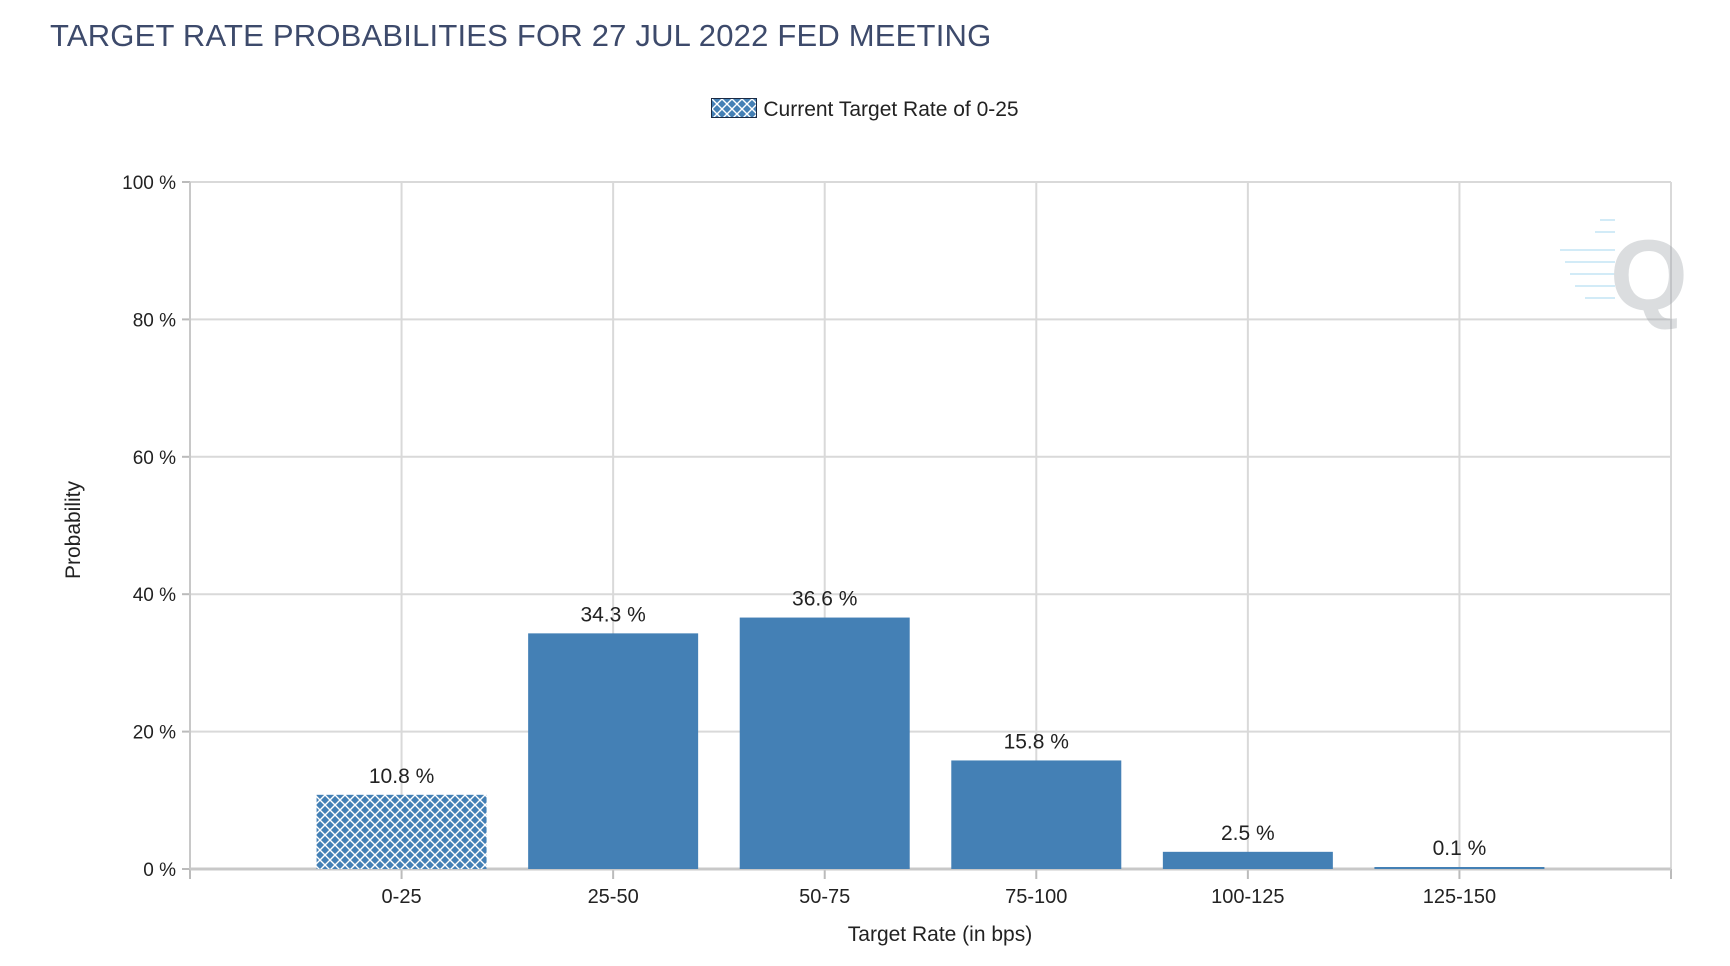 The width and height of the screenshot is (1730, 966). What do you see at coordinates (734, 108) in the screenshot?
I see `legend-swatch-hatched` at bounding box center [734, 108].